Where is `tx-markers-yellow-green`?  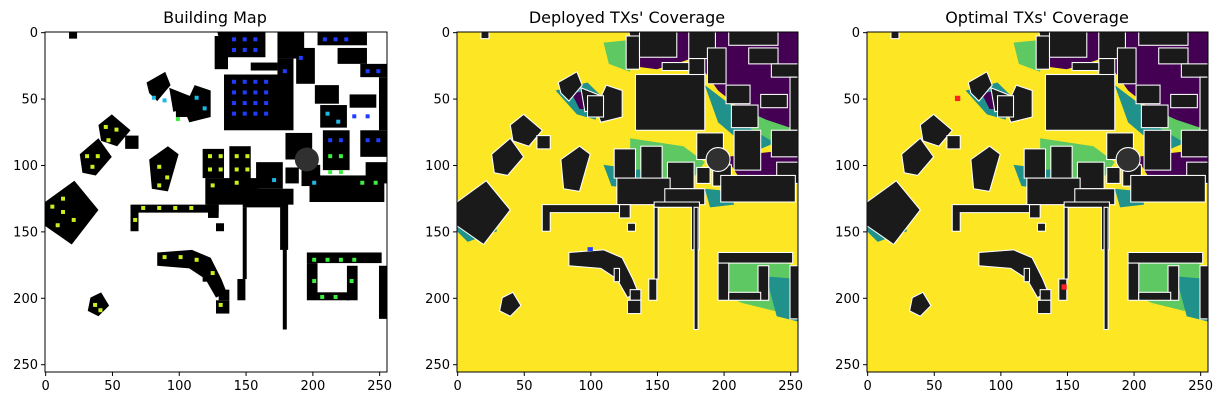 tx-markers-yellow-green is located at coordinates (150, 218).